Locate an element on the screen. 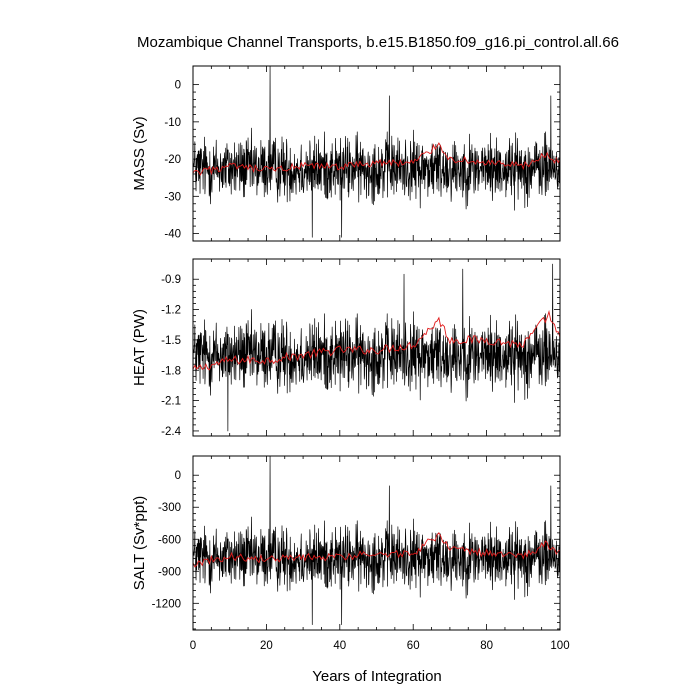  salt-y-tick-label: -300 is located at coordinates (169, 508).